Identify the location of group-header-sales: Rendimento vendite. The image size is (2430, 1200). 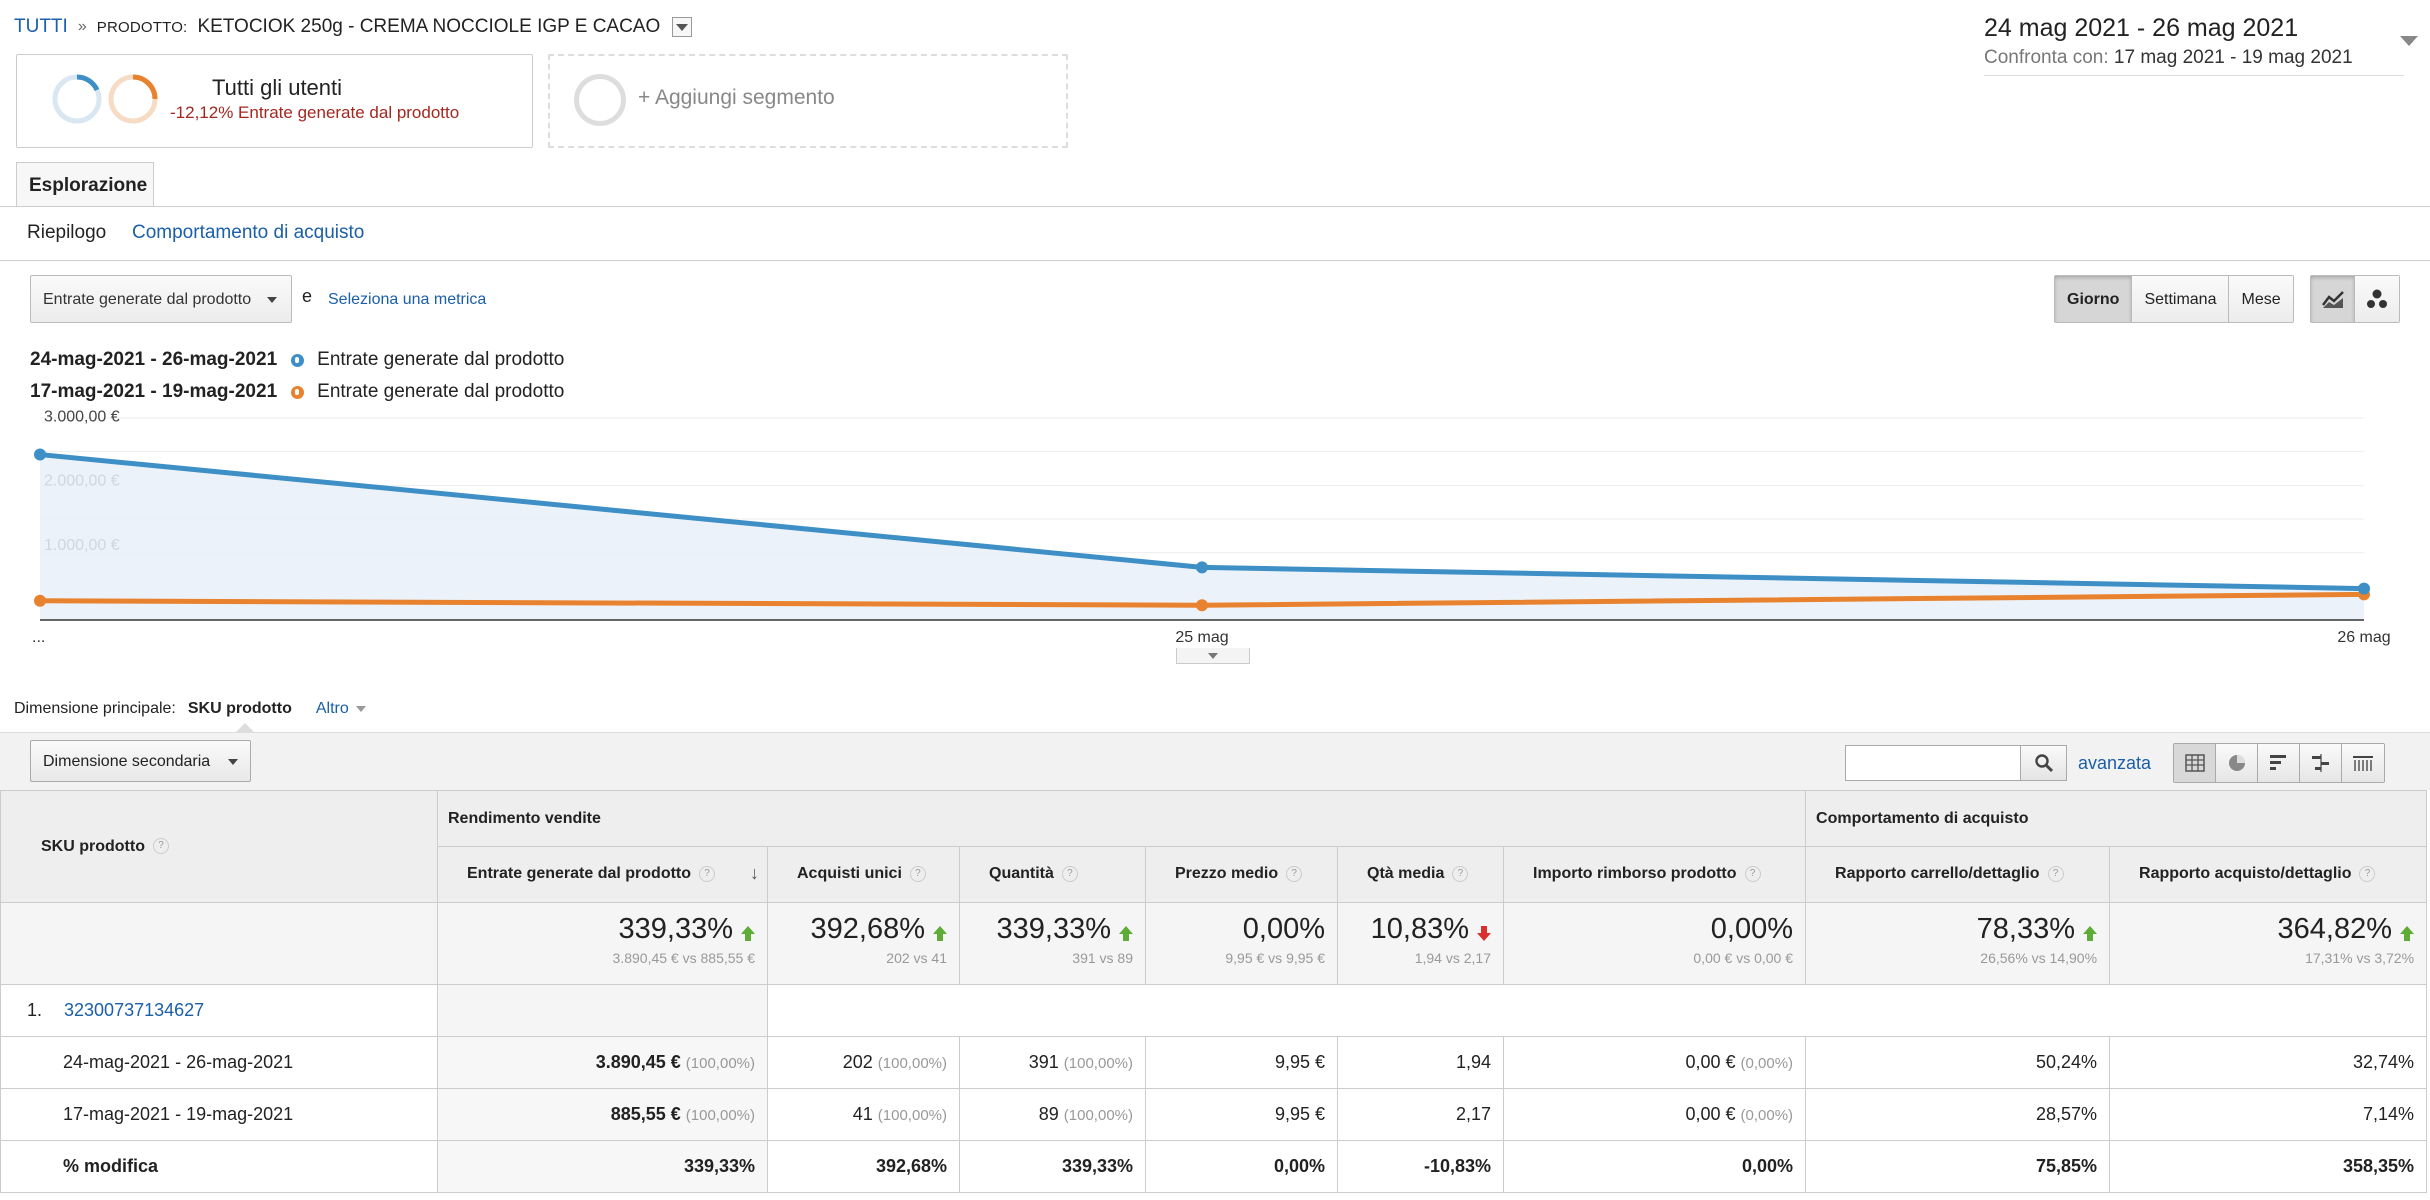
(1121, 818).